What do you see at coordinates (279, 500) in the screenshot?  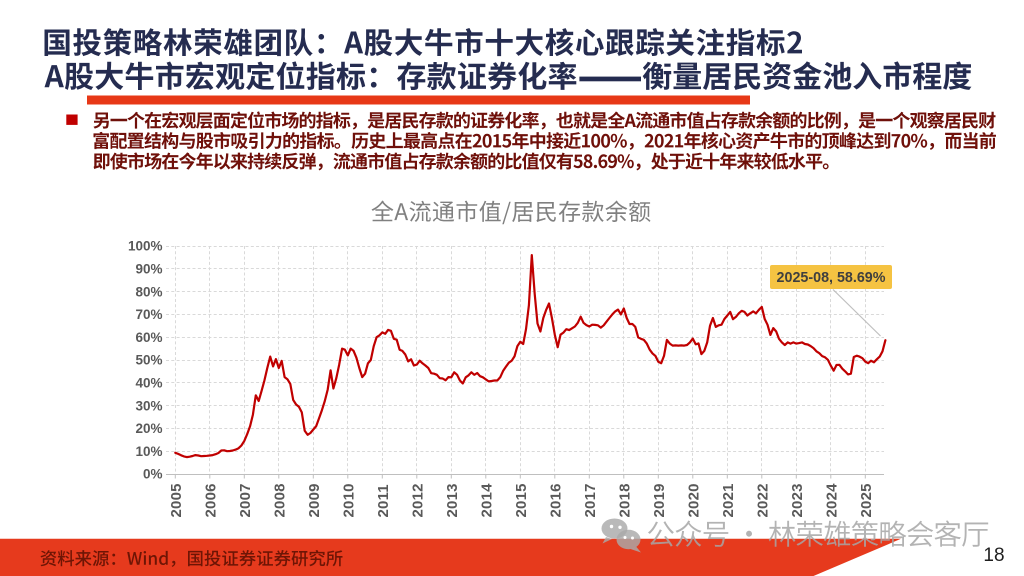 I see `svg-text: 2008` at bounding box center [279, 500].